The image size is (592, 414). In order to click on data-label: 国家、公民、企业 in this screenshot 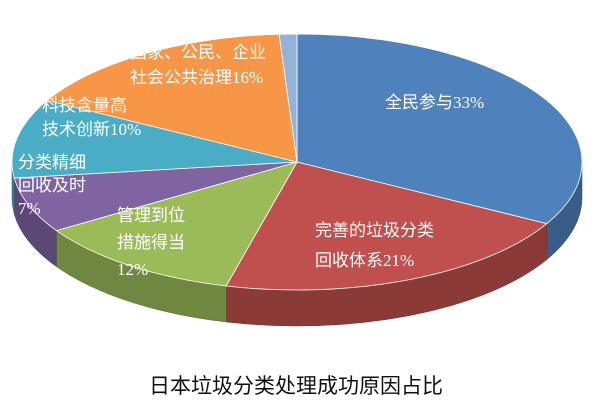, I will do `click(198, 52)`.